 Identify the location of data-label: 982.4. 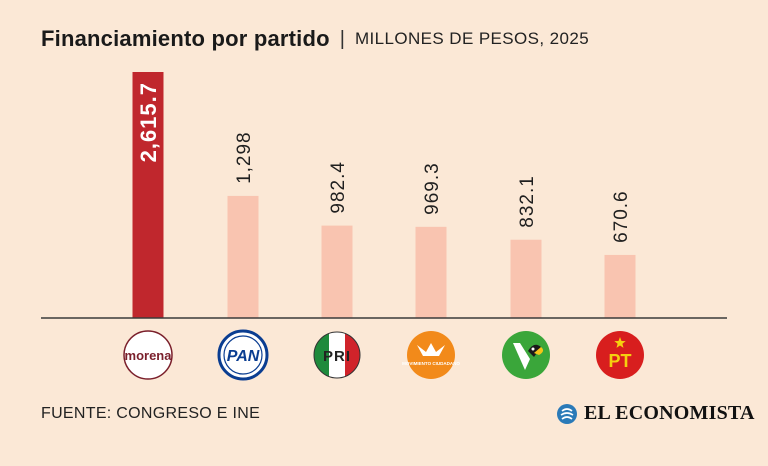
(338, 187).